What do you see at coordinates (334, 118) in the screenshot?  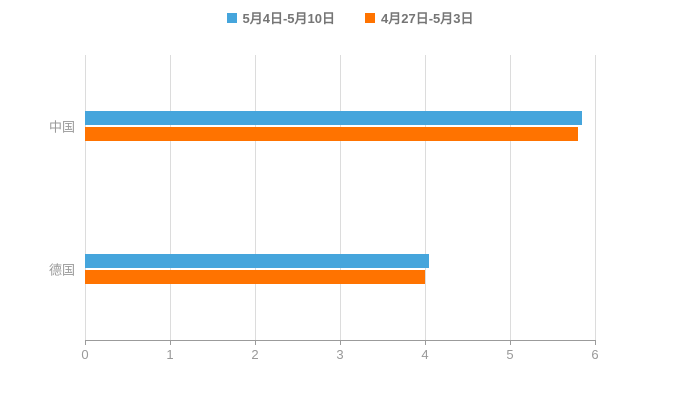 I see `bar-china-series1` at bounding box center [334, 118].